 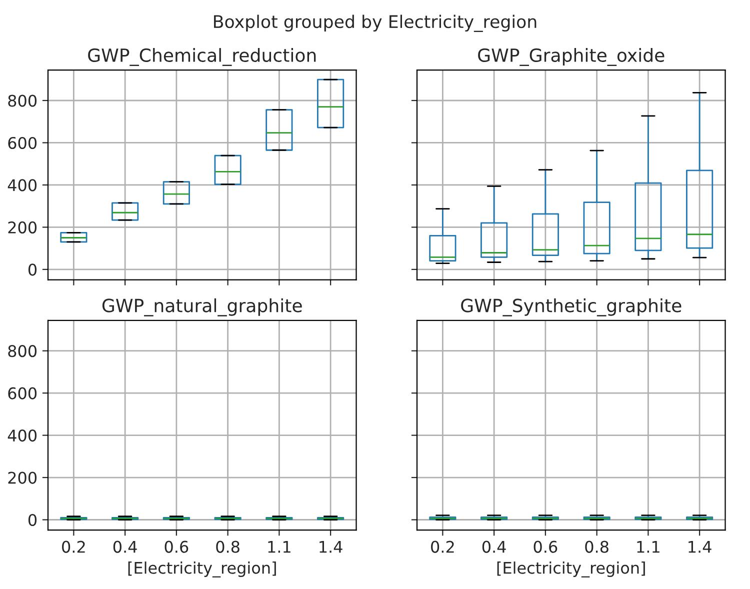 I want to click on chart-title: GWP_Graphite_oxide, so click(x=571, y=57).